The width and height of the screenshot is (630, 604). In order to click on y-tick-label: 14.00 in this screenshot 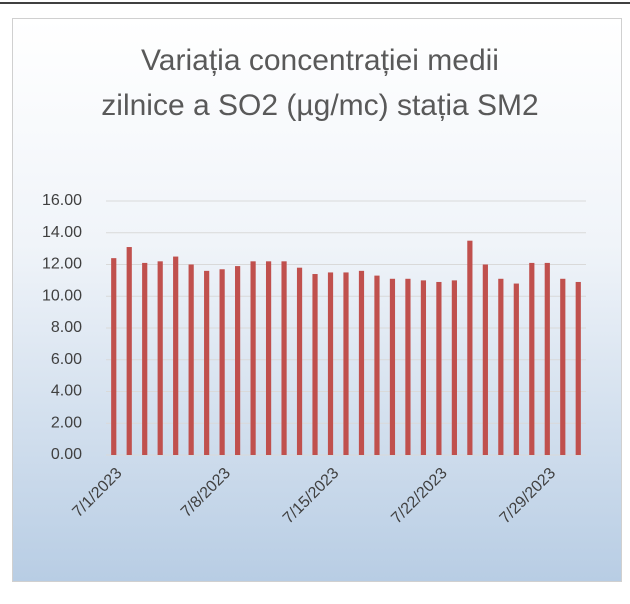, I will do `click(62, 232)`.